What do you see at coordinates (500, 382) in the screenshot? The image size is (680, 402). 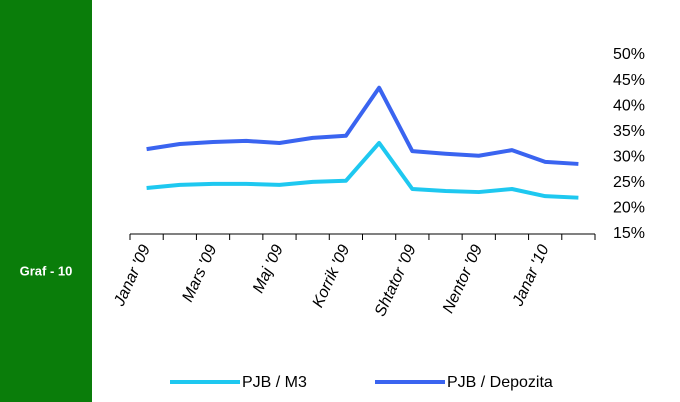 I see `legend-label: PJB / Depozita` at bounding box center [500, 382].